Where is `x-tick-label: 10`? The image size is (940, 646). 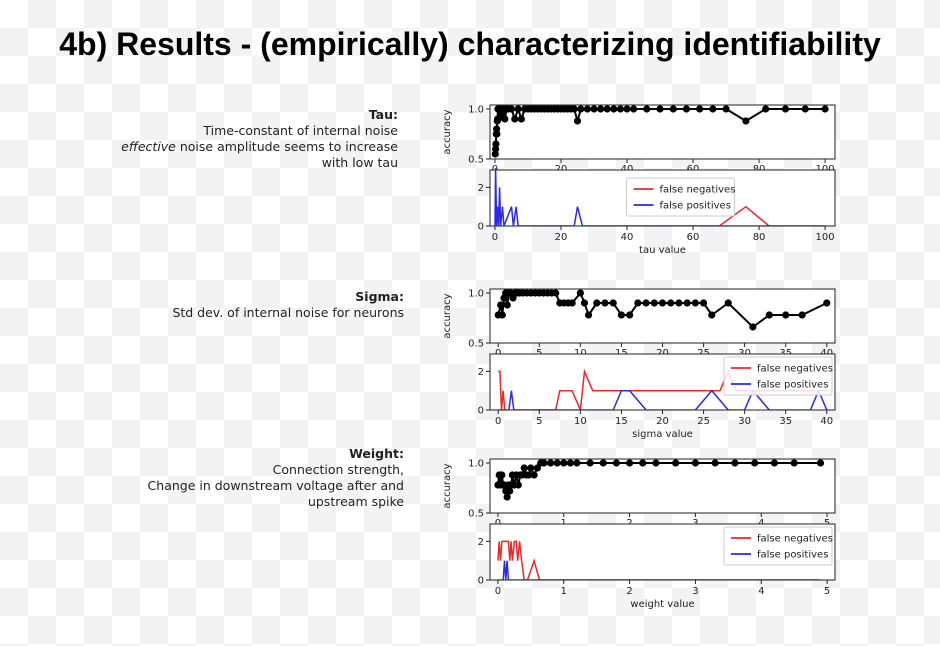
x-tick-label: 10 is located at coordinates (580, 421).